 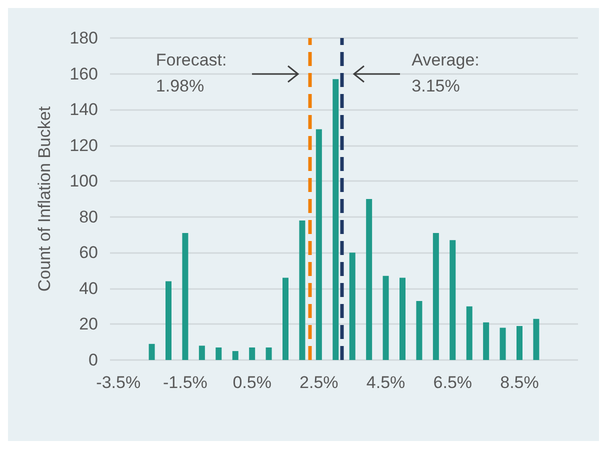 What do you see at coordinates (88, 288) in the screenshot?
I see `y-tick-label: 40` at bounding box center [88, 288].